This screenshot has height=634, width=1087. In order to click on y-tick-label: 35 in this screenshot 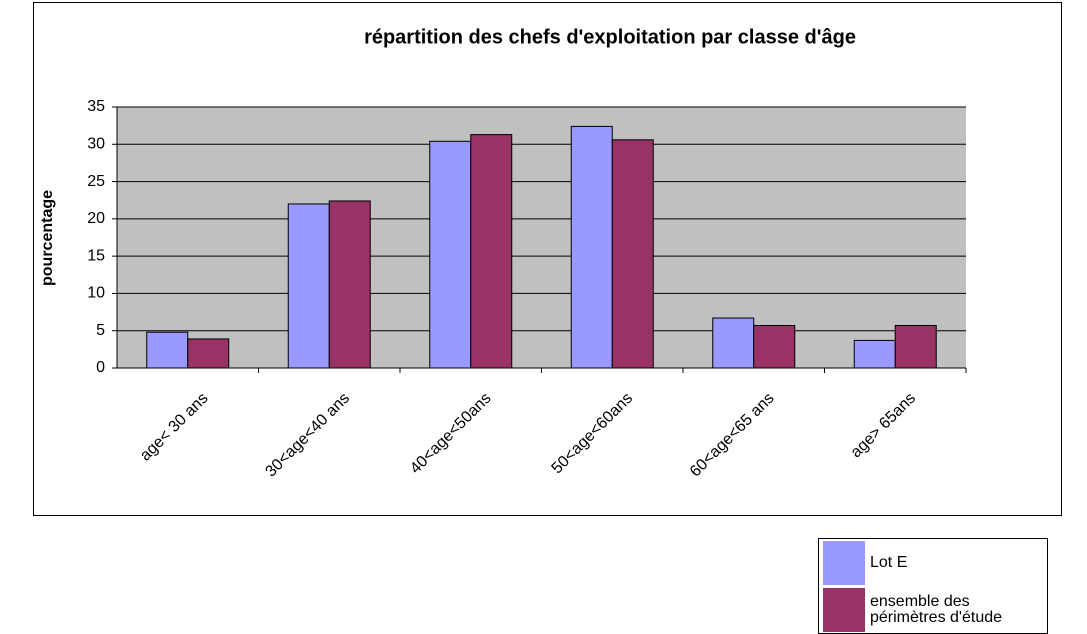, I will do `click(96, 106)`.